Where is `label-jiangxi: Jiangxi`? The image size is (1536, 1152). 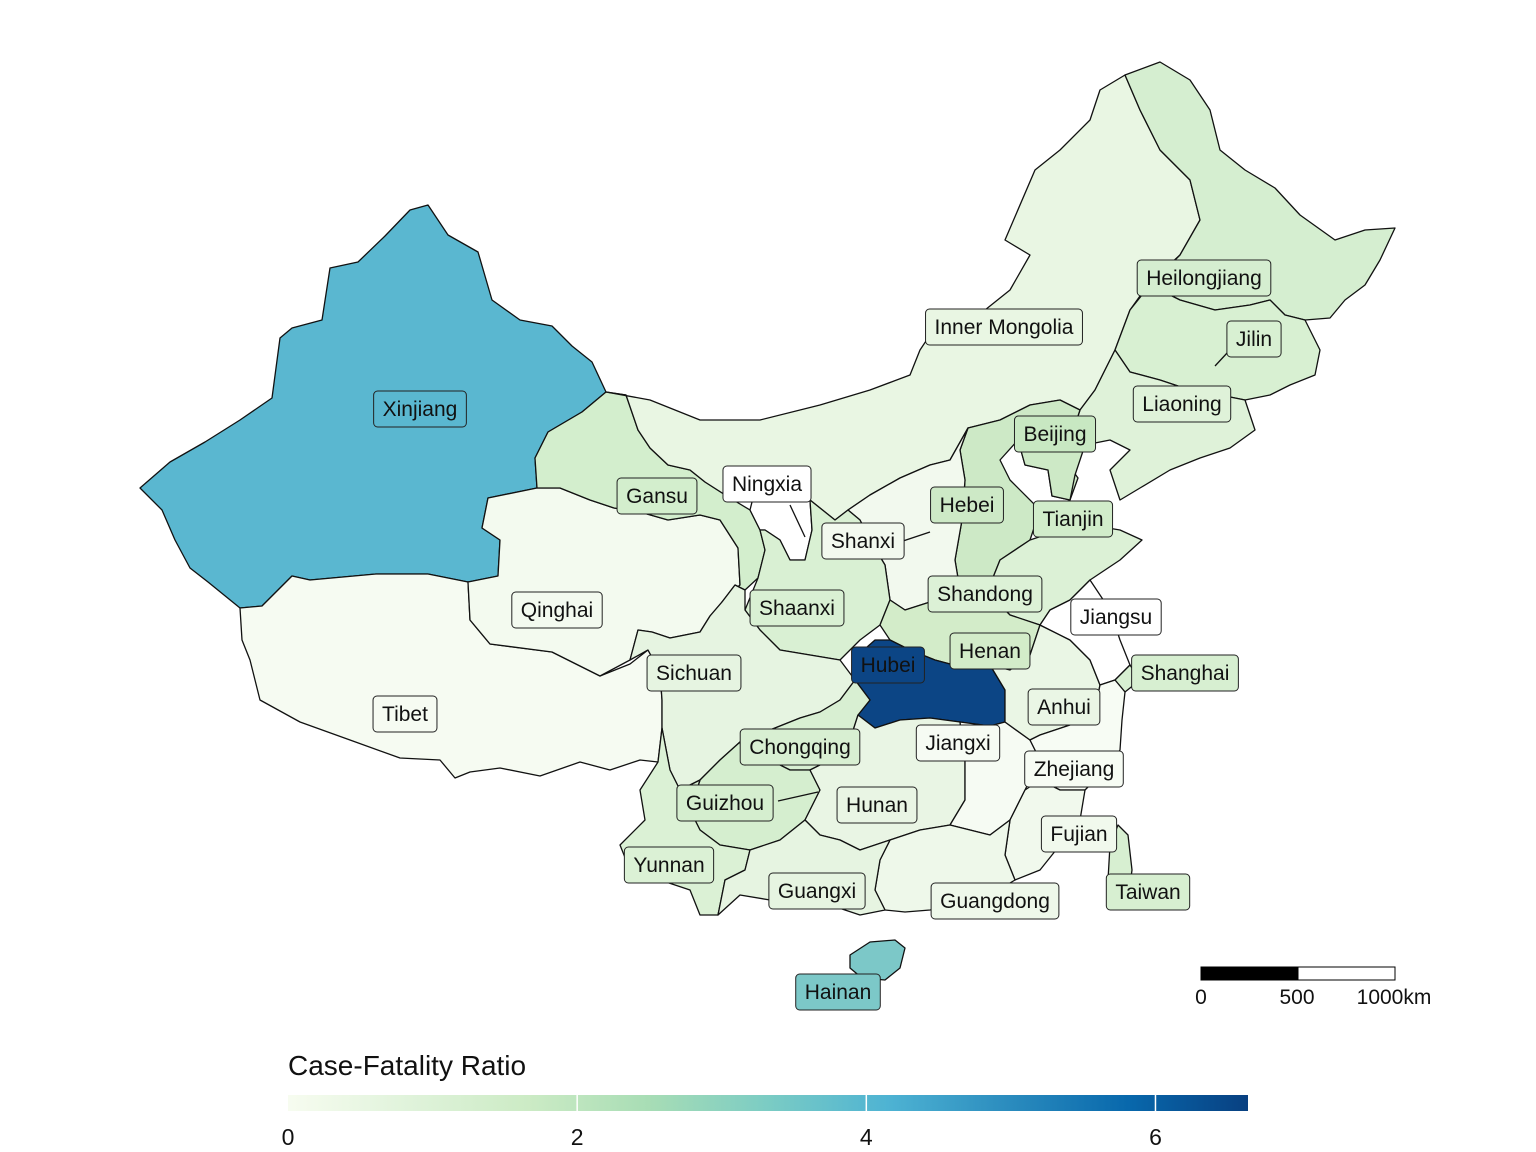
label-jiangxi: Jiangxi is located at coordinates (958, 743).